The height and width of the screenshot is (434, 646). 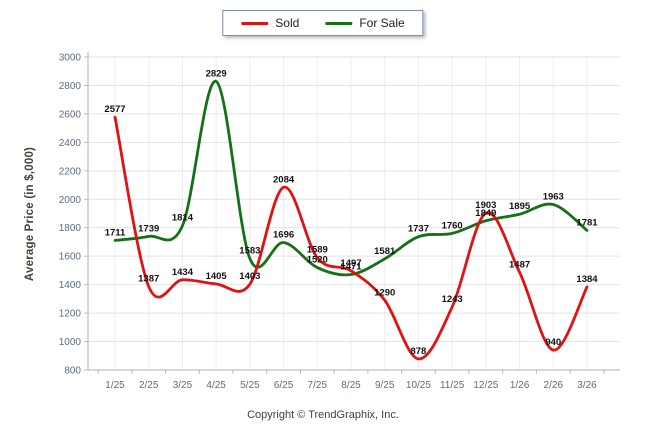 I want to click on data-point-label: 1487, so click(x=519, y=264).